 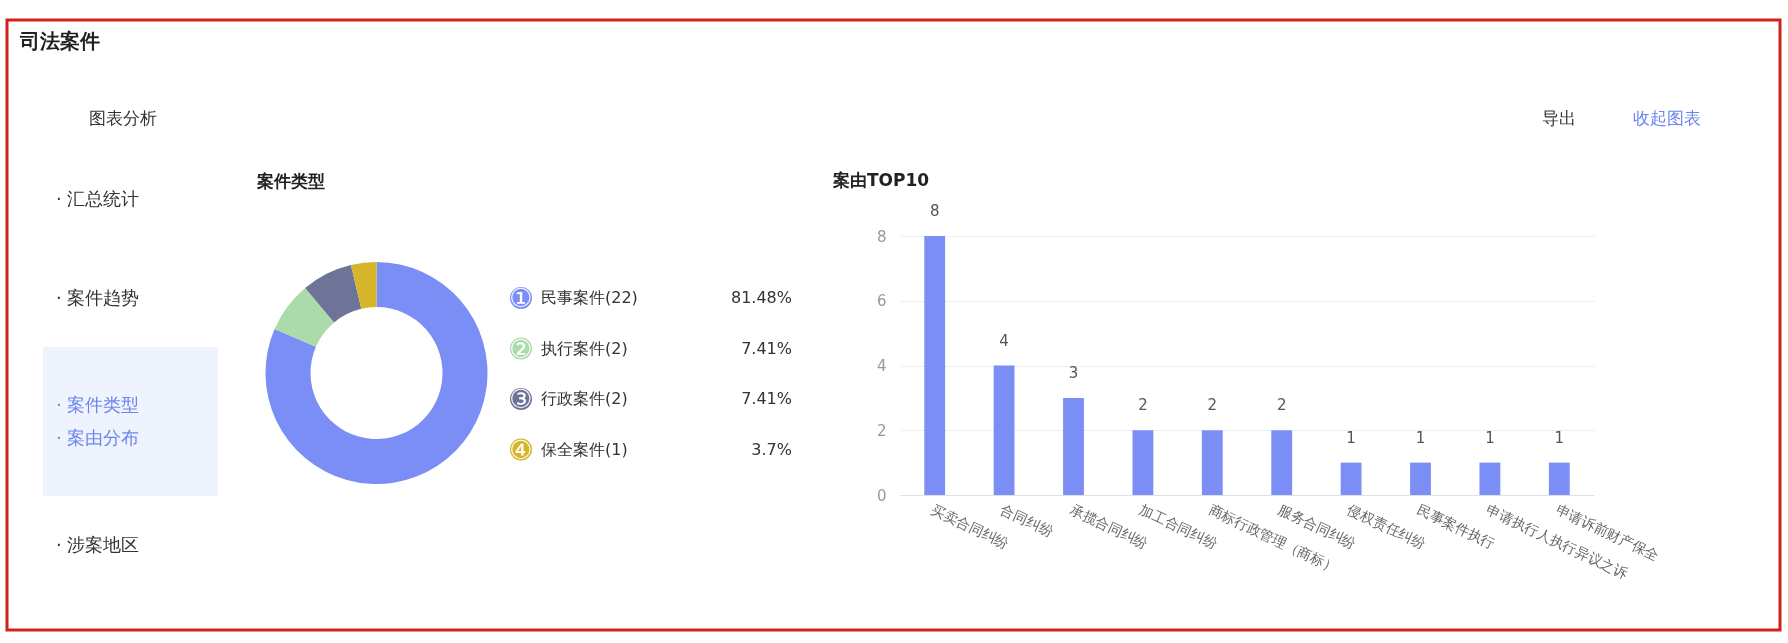 What do you see at coordinates (584, 348) in the screenshot?
I see `legend-label: 执行案件(2)` at bounding box center [584, 348].